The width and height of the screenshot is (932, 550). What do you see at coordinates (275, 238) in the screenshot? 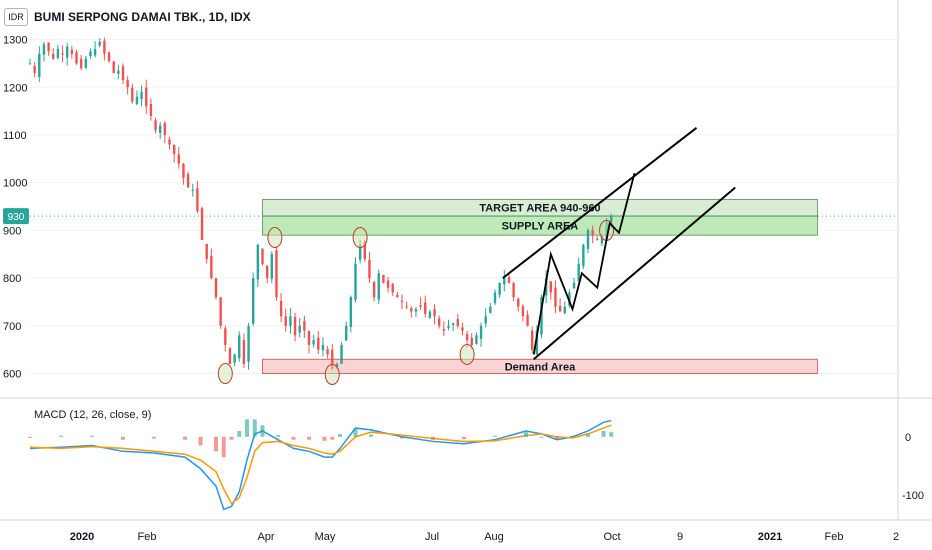
I see `highlight-circle` at bounding box center [275, 238].